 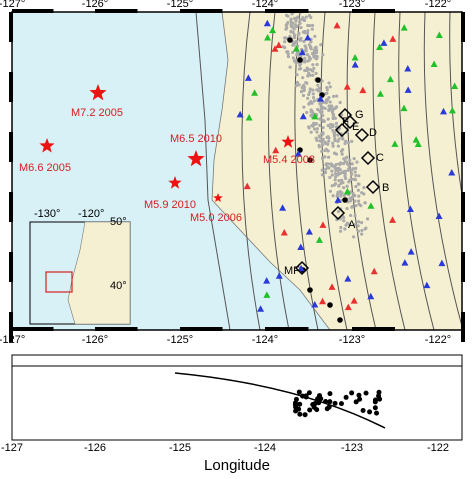 What do you see at coordinates (45, 168) in the screenshot?
I see `earthquake-label: M6.6 2005` at bounding box center [45, 168].